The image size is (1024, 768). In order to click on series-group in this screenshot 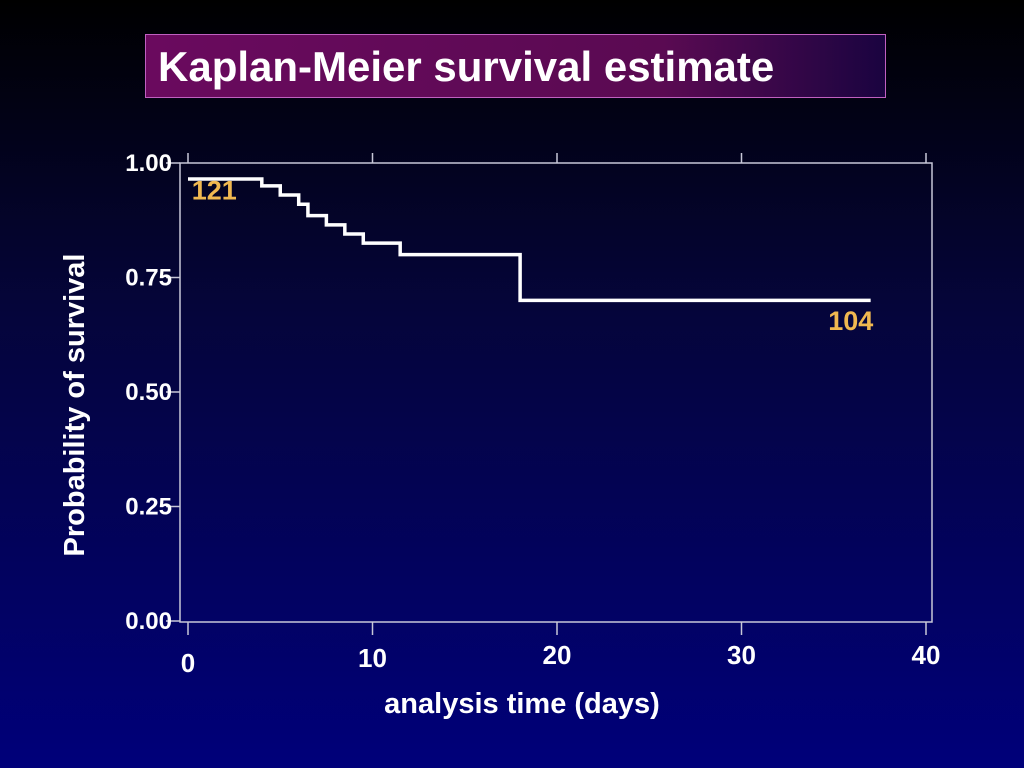, I will do `click(529, 240)`.